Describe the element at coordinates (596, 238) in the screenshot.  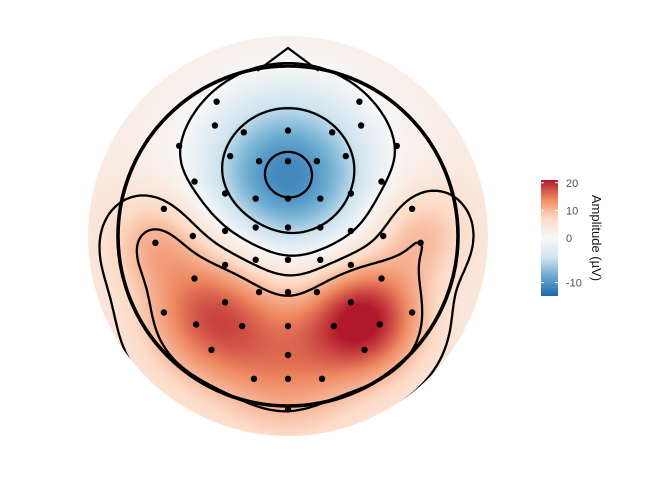
I see `colorbar-title: Amplitude (µV)` at that location.